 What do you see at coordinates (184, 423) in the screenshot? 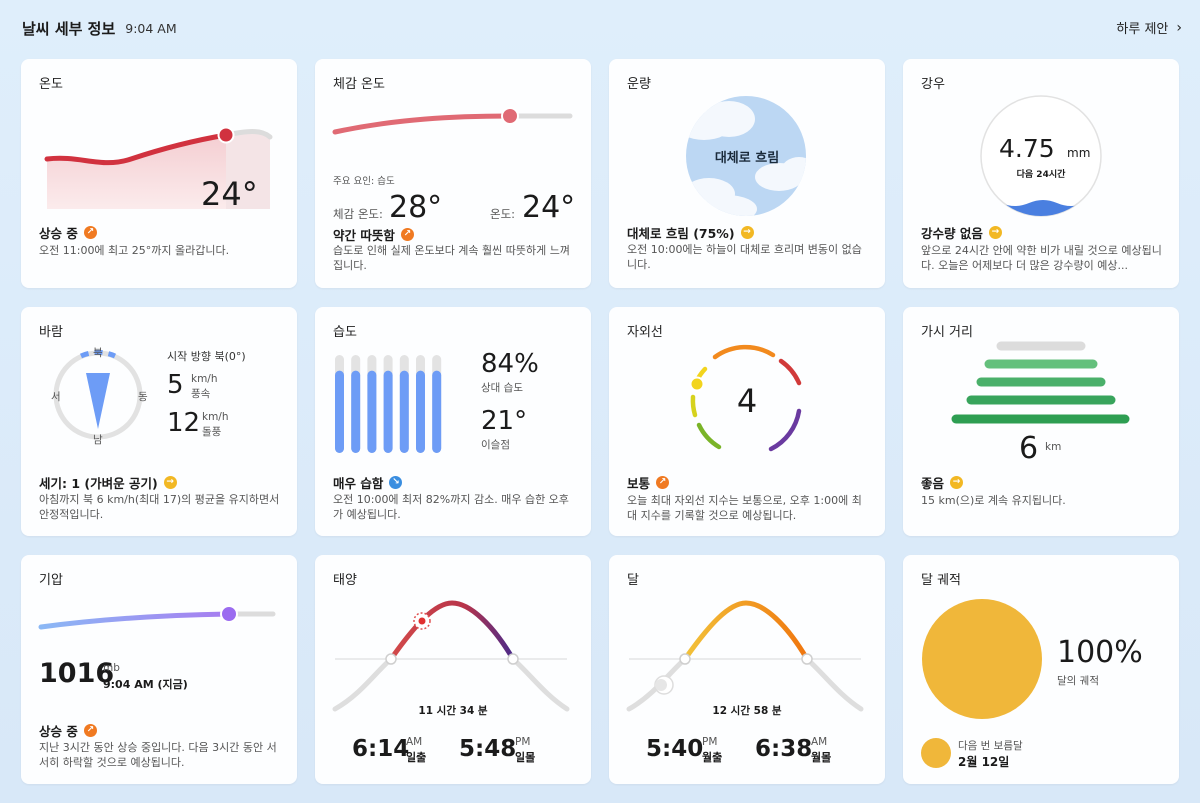
I see `wind-gust-value: 12` at bounding box center [184, 423].